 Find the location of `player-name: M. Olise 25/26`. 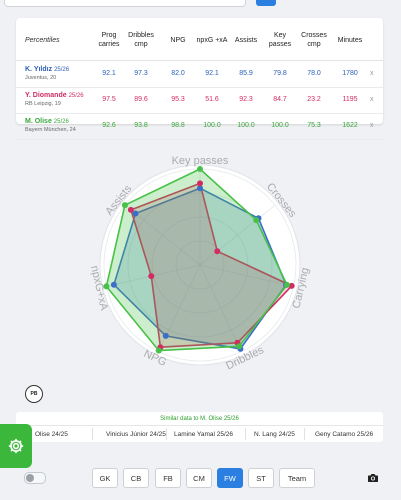

player-name: M. Olise 25/26 is located at coordinates (47, 121).